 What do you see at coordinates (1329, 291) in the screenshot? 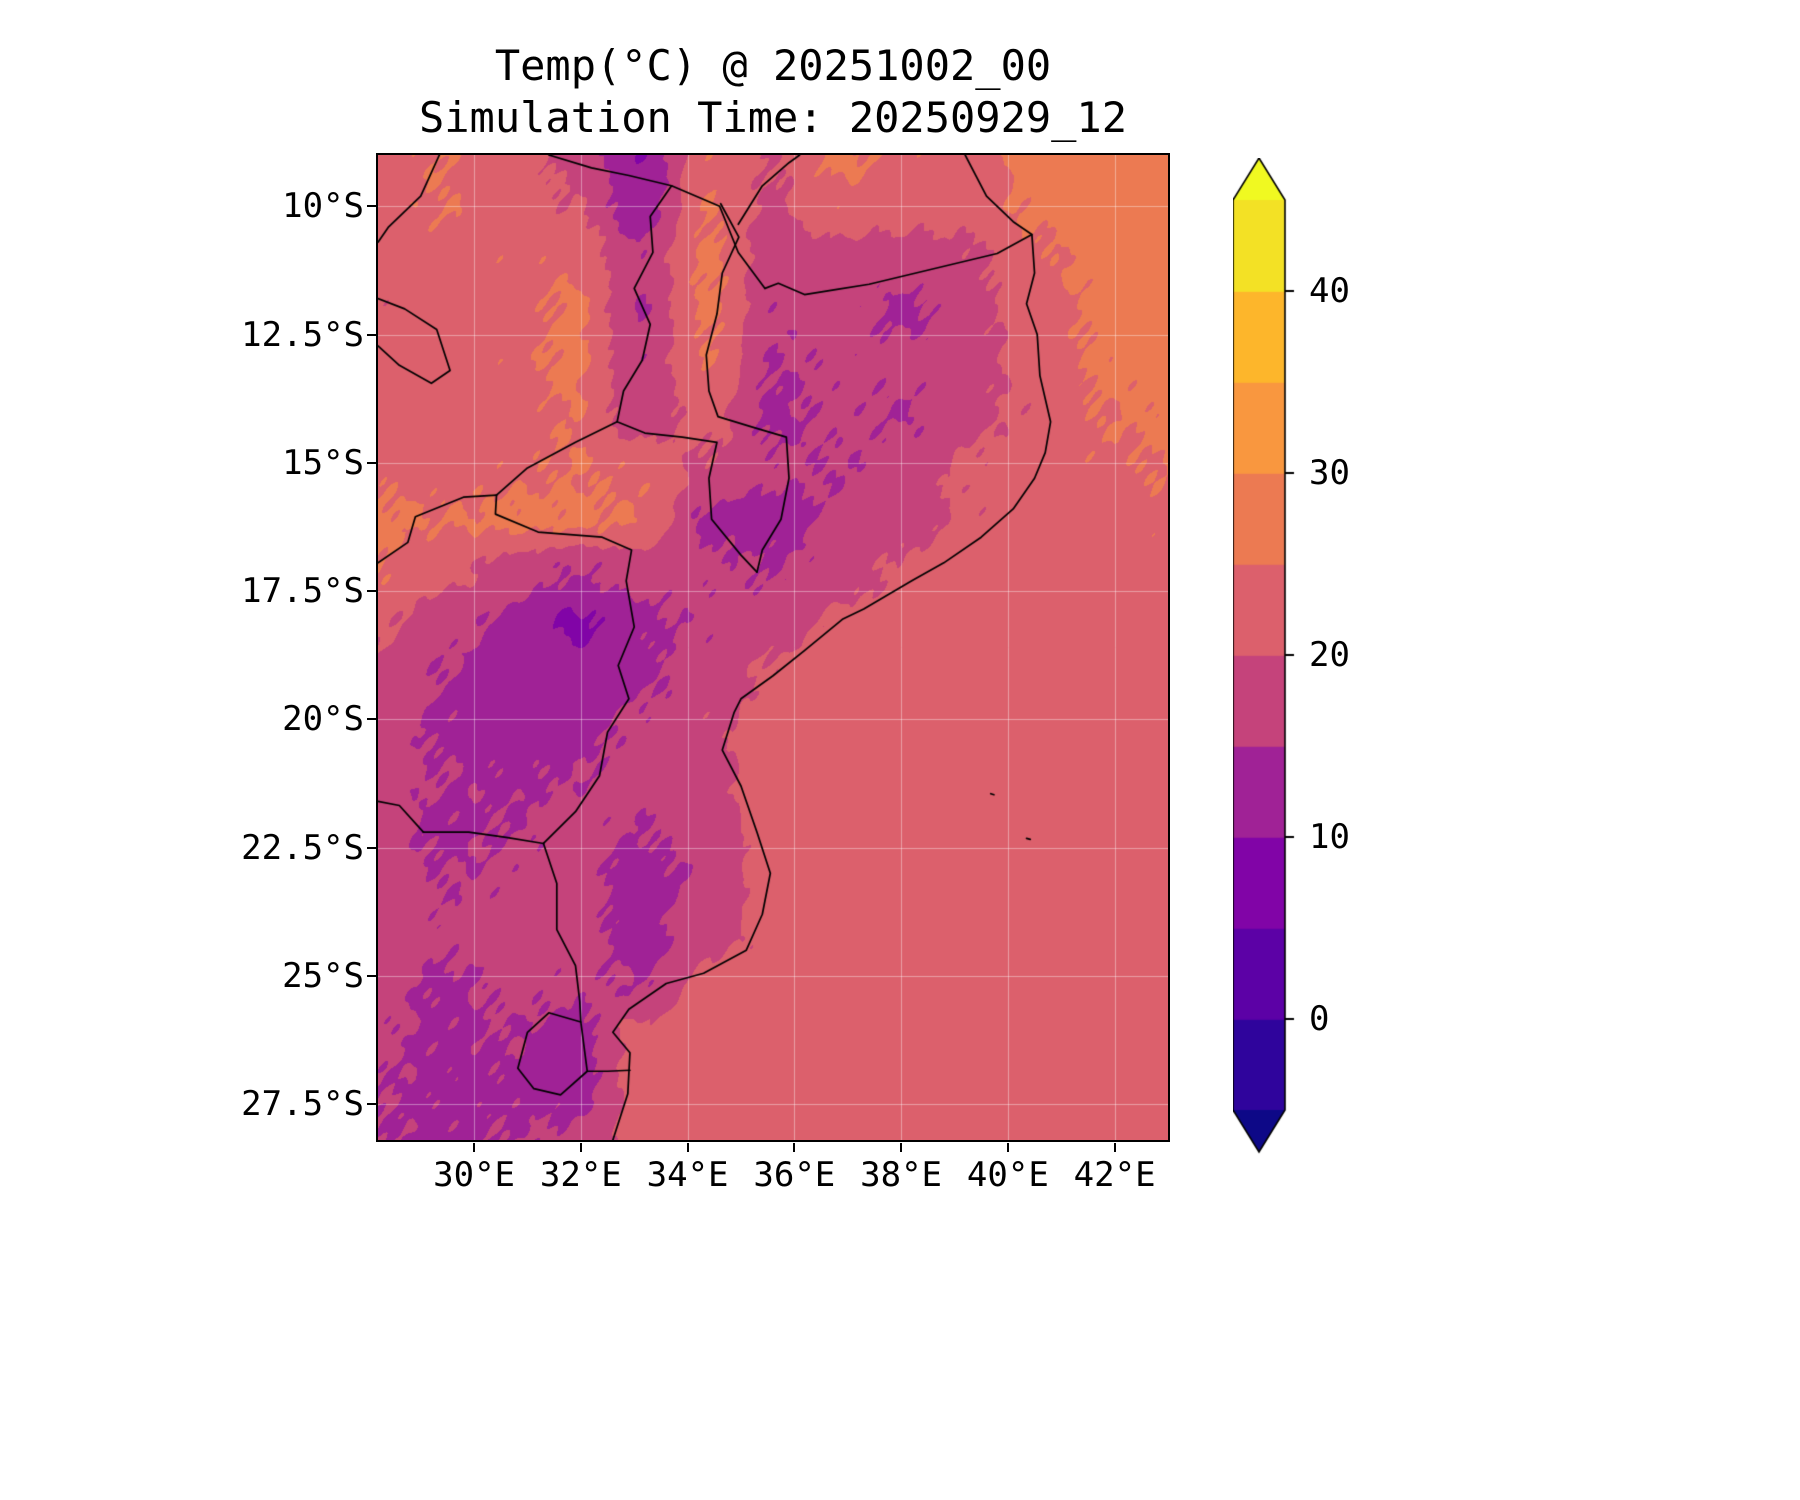
I see `colorbar-tick-label: 40` at bounding box center [1329, 291].